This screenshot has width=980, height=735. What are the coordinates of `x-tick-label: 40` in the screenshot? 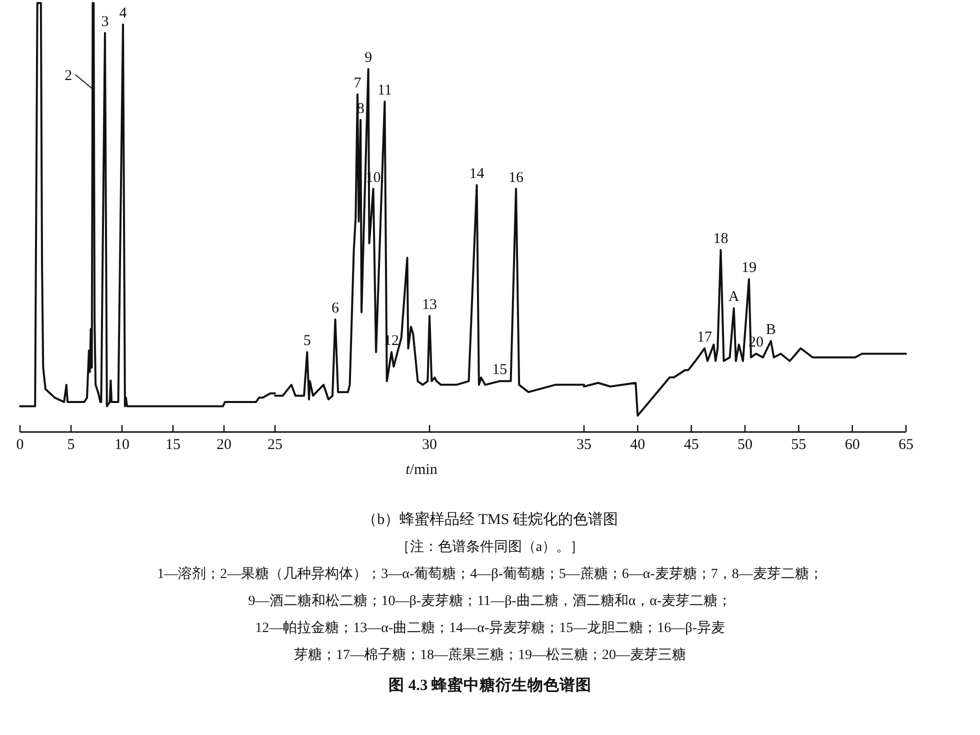 It's located at (638, 445).